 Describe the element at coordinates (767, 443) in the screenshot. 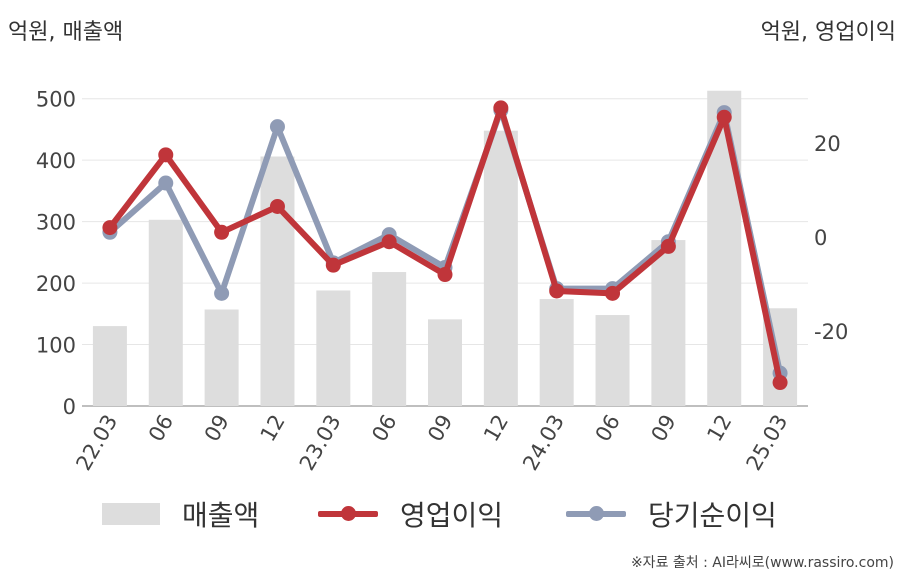

I see `x-tick-label: 25.03` at that location.